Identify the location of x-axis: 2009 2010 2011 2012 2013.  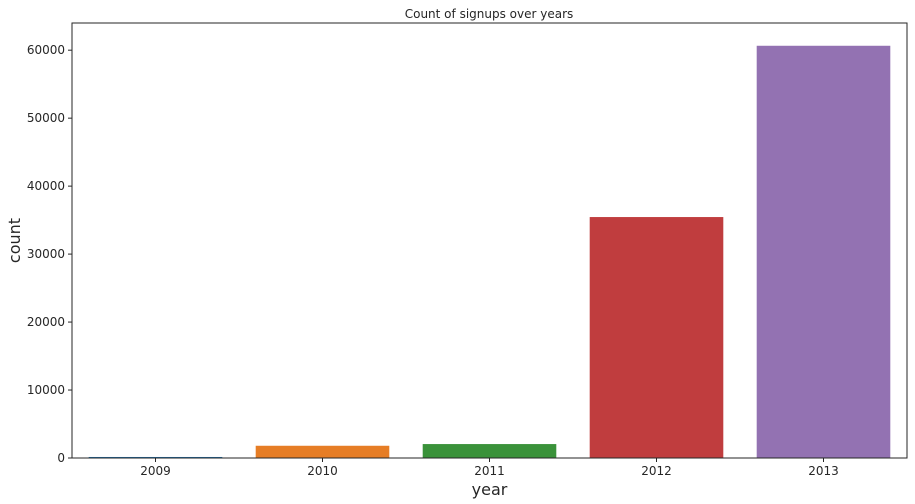
(489, 468).